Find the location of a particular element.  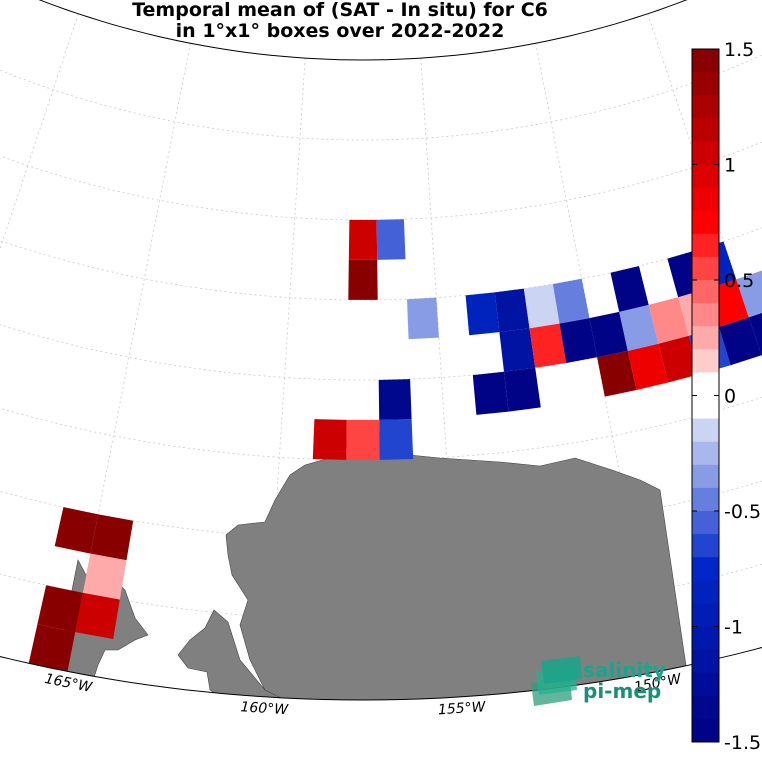

colorbar: 1.5 1 0.5 0 -0.5 -1 -1.5 is located at coordinates (726, 396).